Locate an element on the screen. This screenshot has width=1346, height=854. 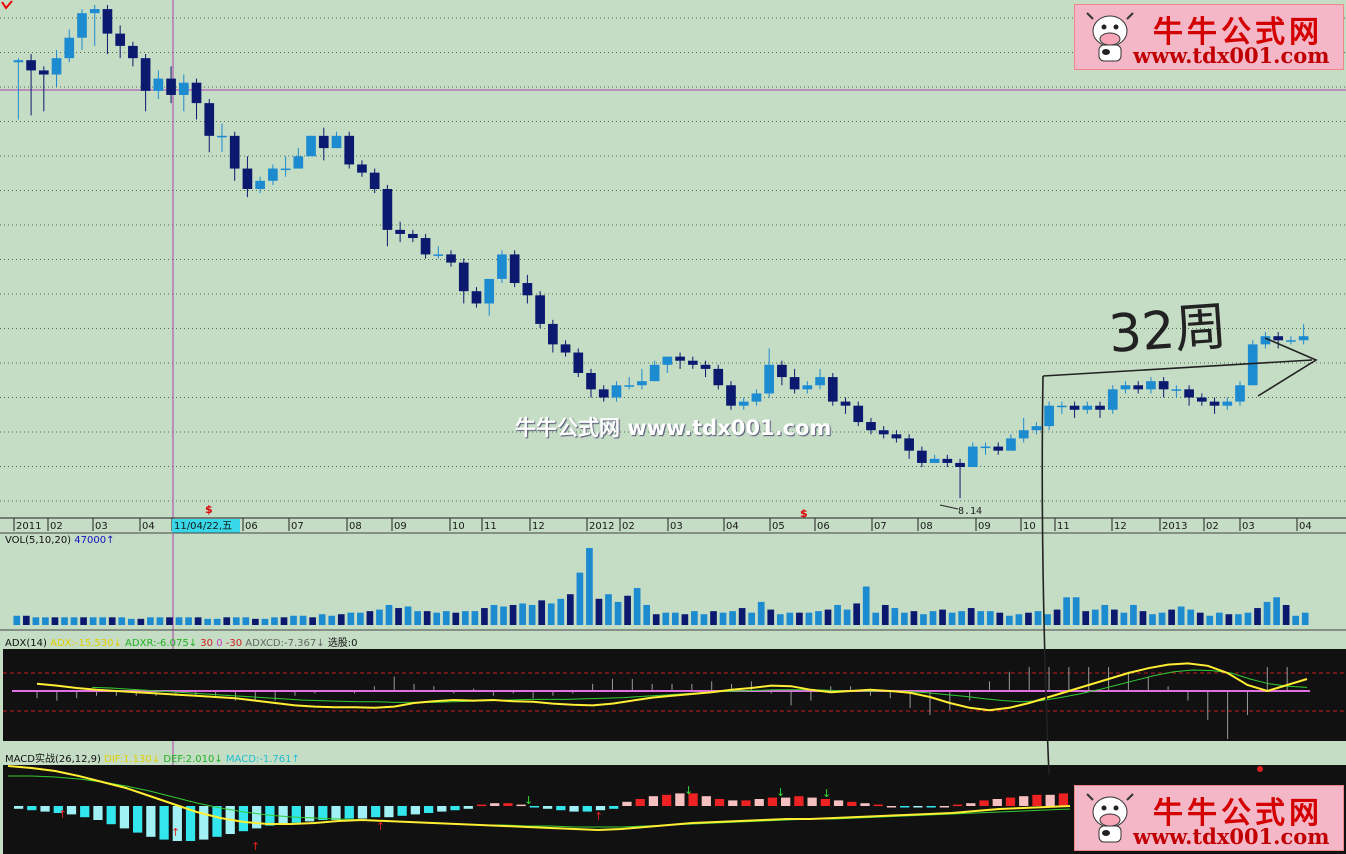
macd-histogram is located at coordinates (541, 817).